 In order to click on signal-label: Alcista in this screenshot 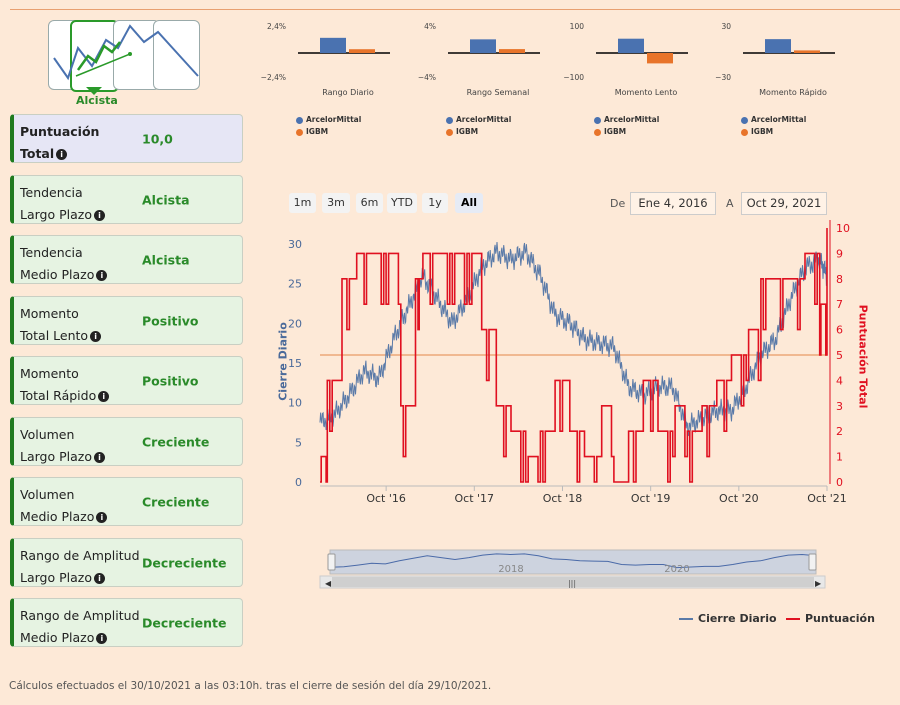, I will do `click(97, 100)`.